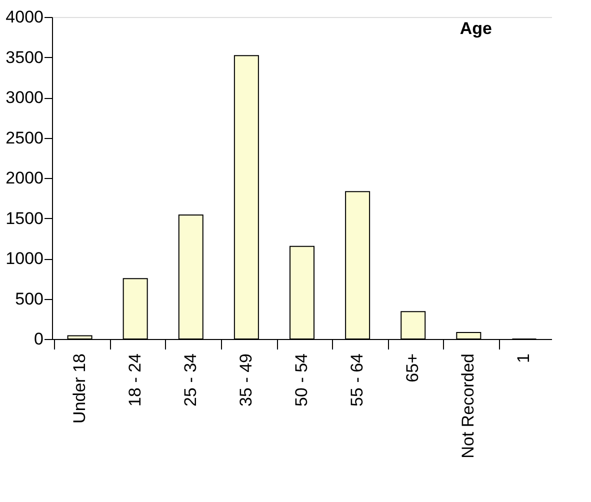  What do you see at coordinates (79, 389) in the screenshot?
I see `x-tick-label: Under 18` at bounding box center [79, 389].